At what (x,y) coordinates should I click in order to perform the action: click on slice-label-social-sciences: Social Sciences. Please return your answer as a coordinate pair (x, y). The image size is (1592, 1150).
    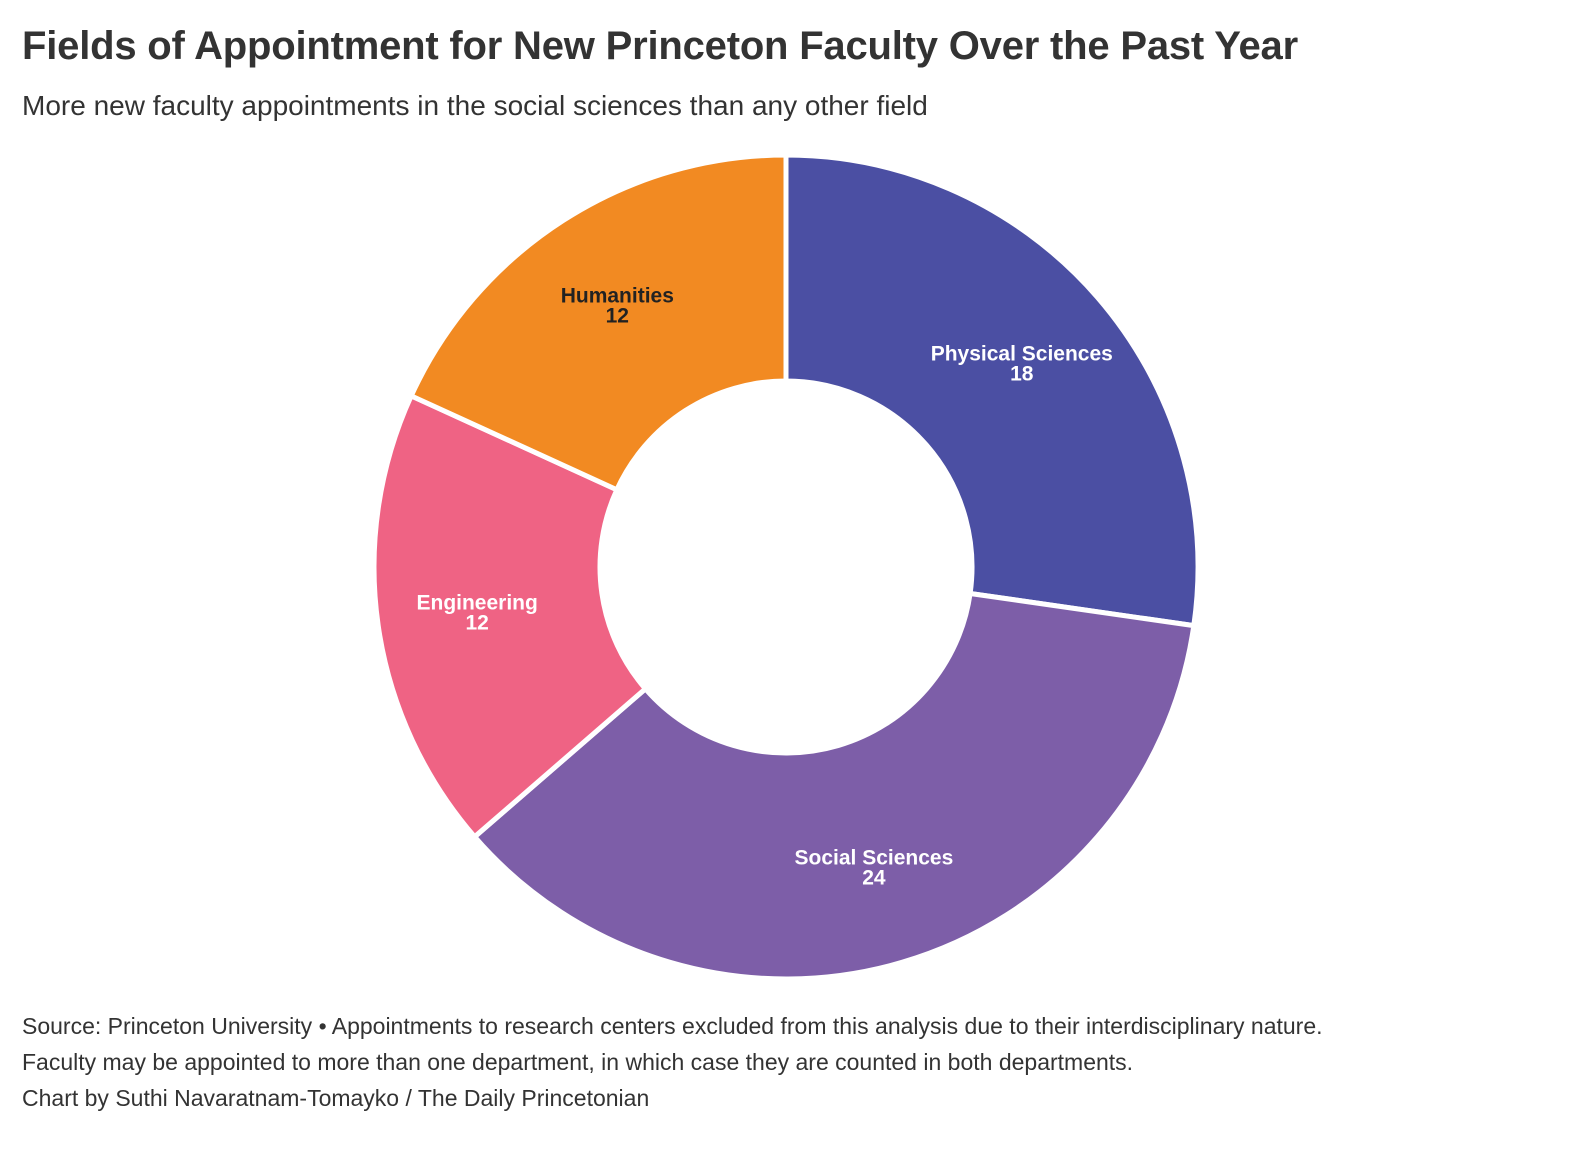
    Looking at the image, I should click on (874, 857).